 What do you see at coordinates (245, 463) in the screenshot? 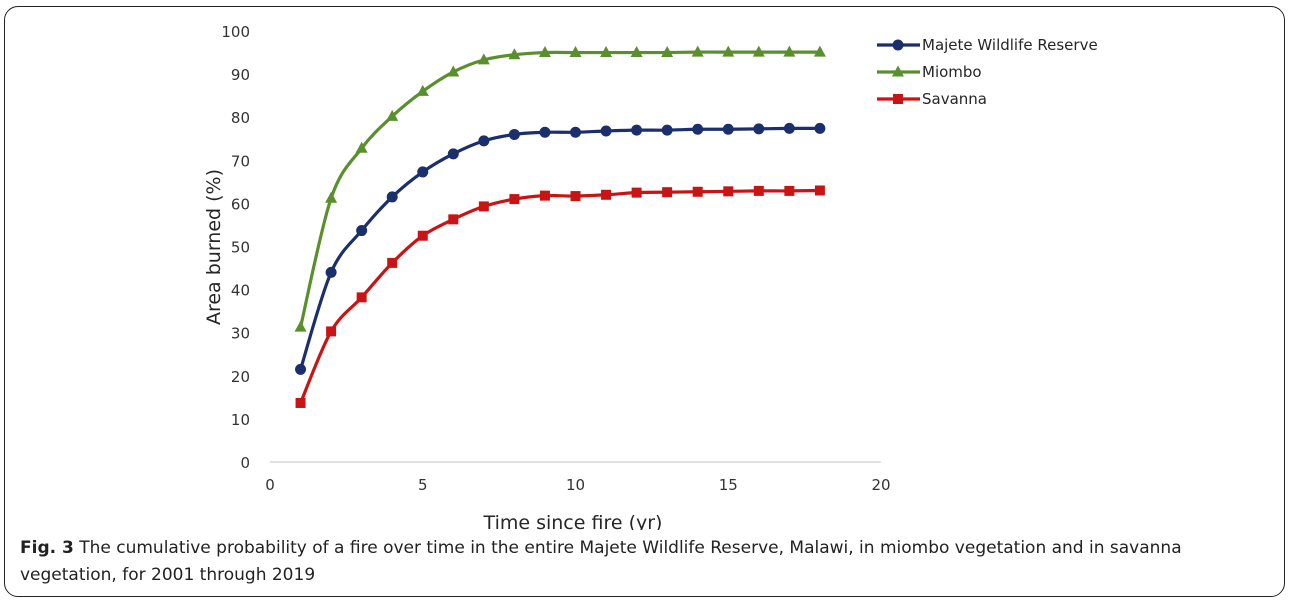
I see `y-tick-label: 0` at bounding box center [245, 463].